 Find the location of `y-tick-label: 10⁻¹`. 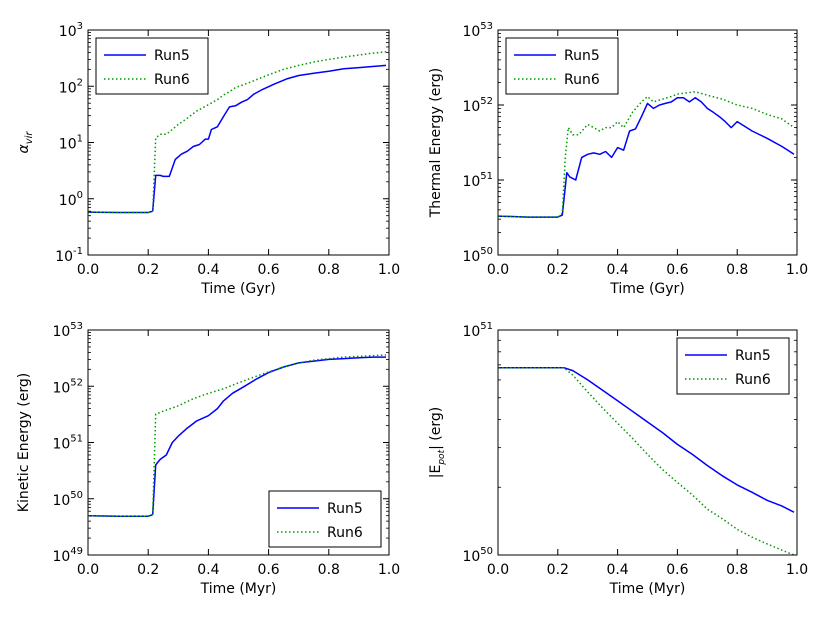

y-tick-label: 10⁻¹ is located at coordinates (69, 255).